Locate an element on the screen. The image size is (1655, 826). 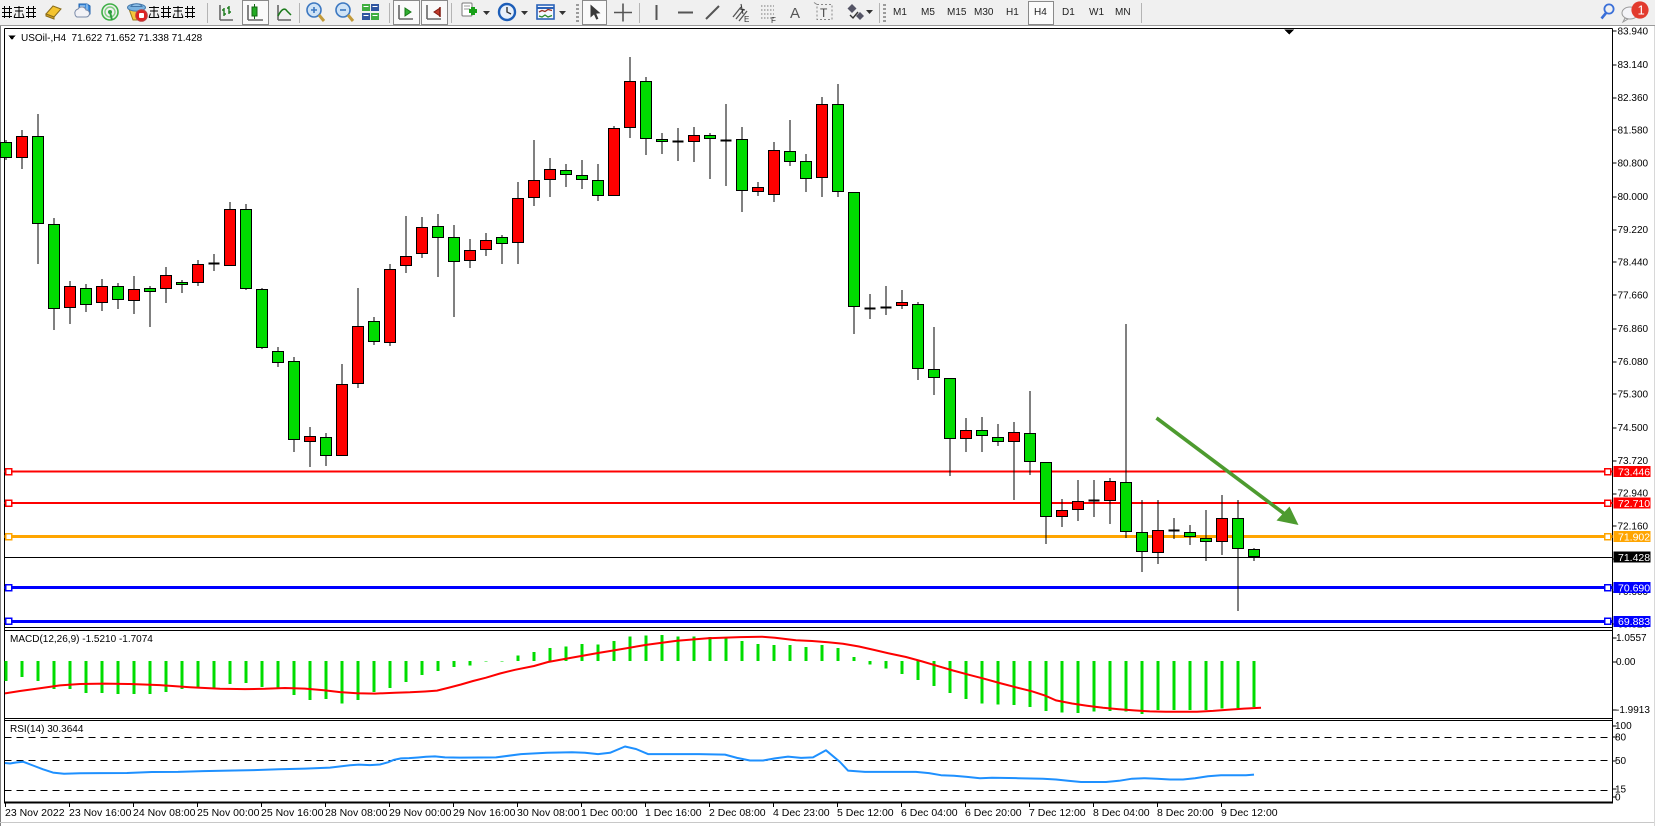
svg-text: 72.160 is located at coordinates (1633, 526).